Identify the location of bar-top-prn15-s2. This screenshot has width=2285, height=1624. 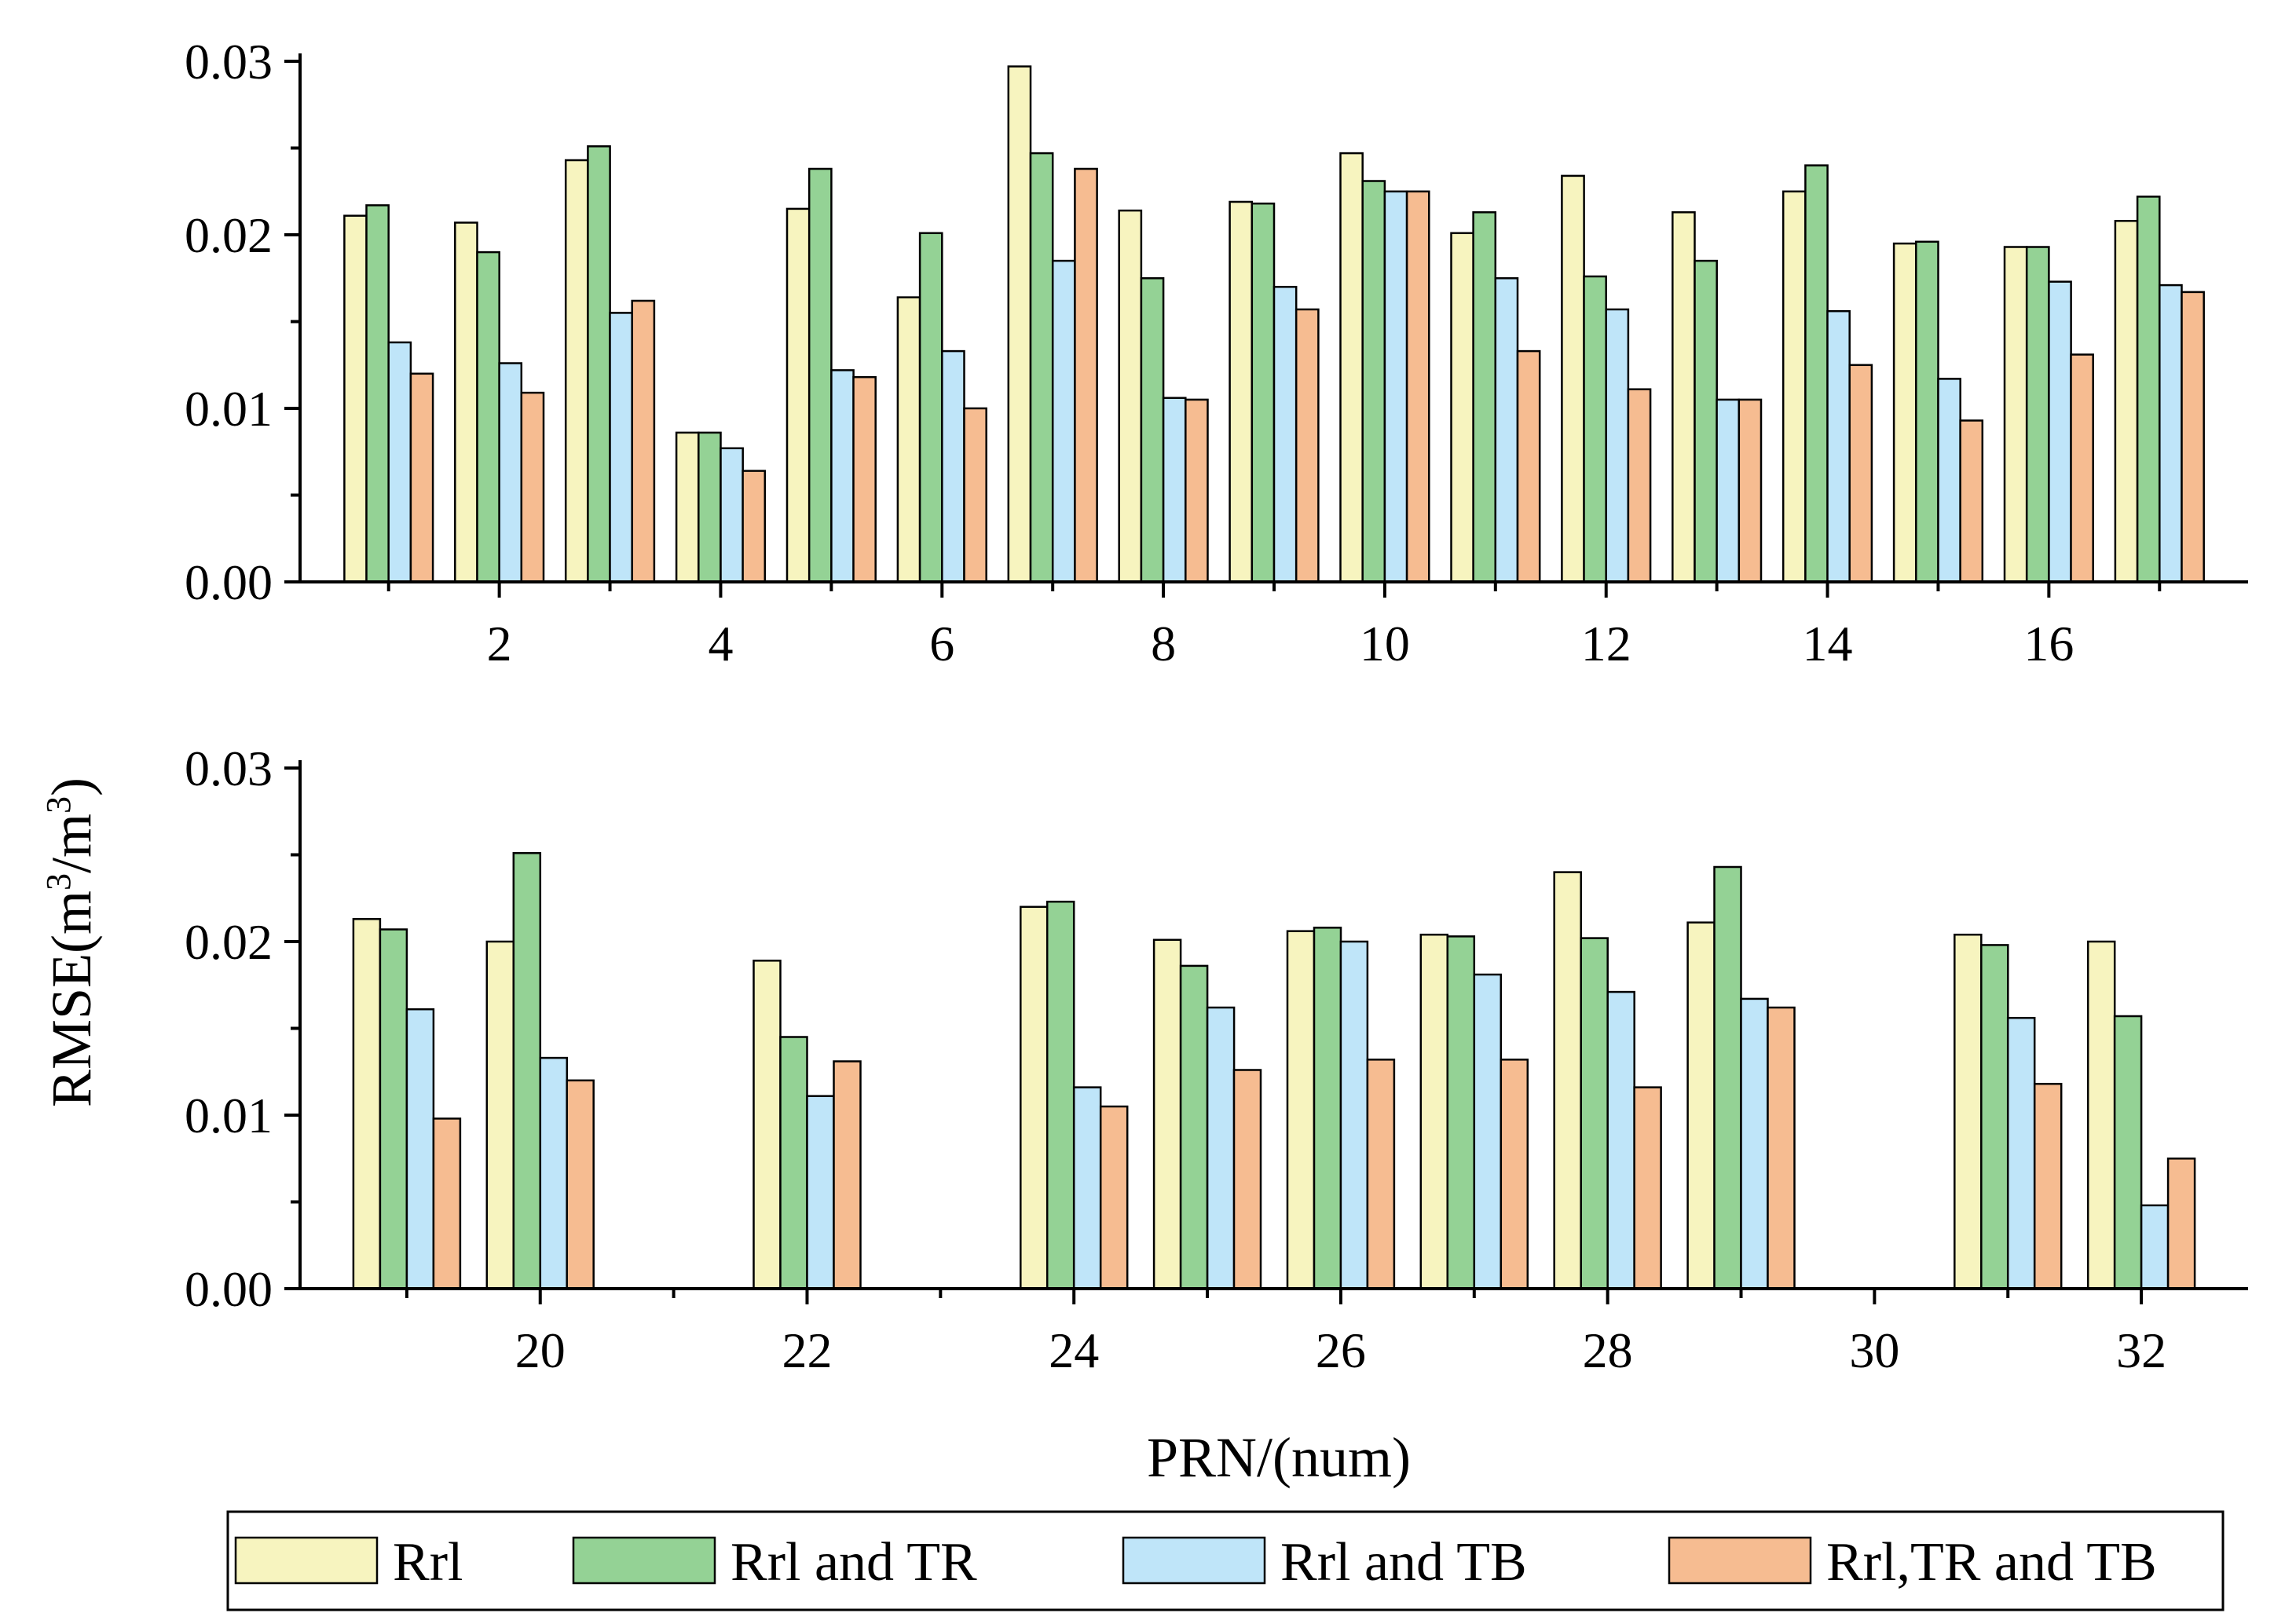
(1949, 481).